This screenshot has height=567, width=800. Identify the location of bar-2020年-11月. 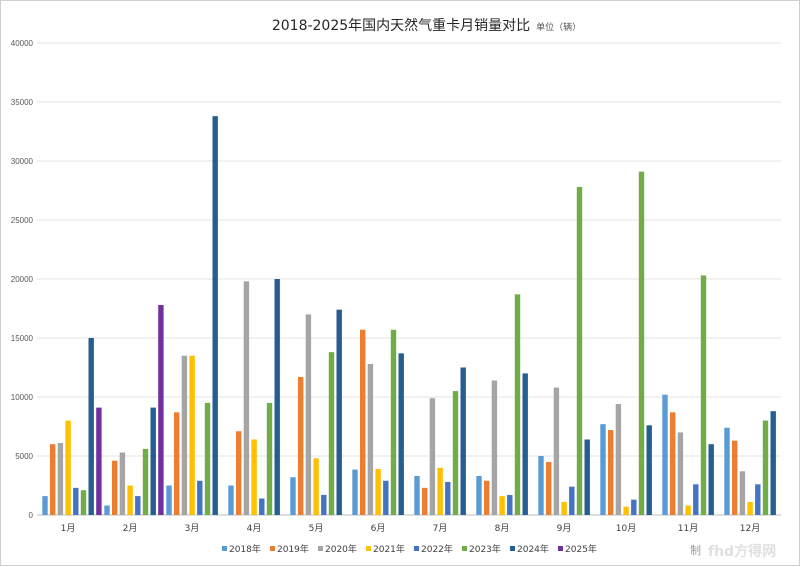
(680, 473).